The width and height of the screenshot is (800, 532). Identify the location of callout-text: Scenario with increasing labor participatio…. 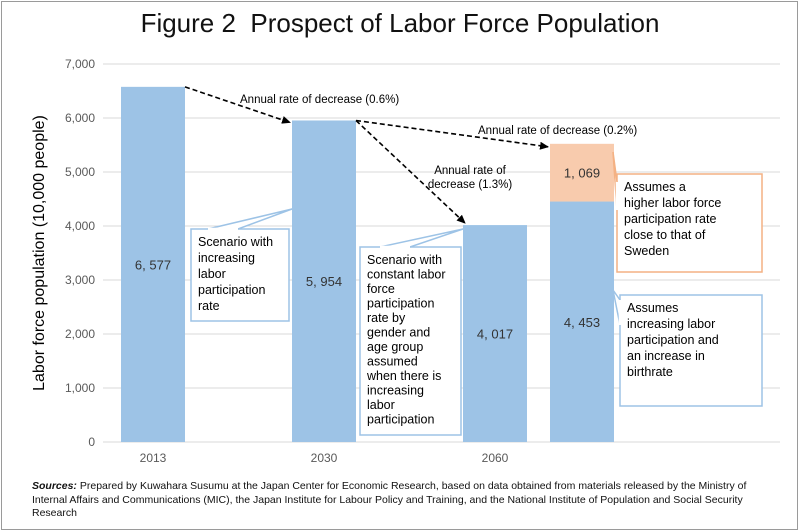
(235, 274).